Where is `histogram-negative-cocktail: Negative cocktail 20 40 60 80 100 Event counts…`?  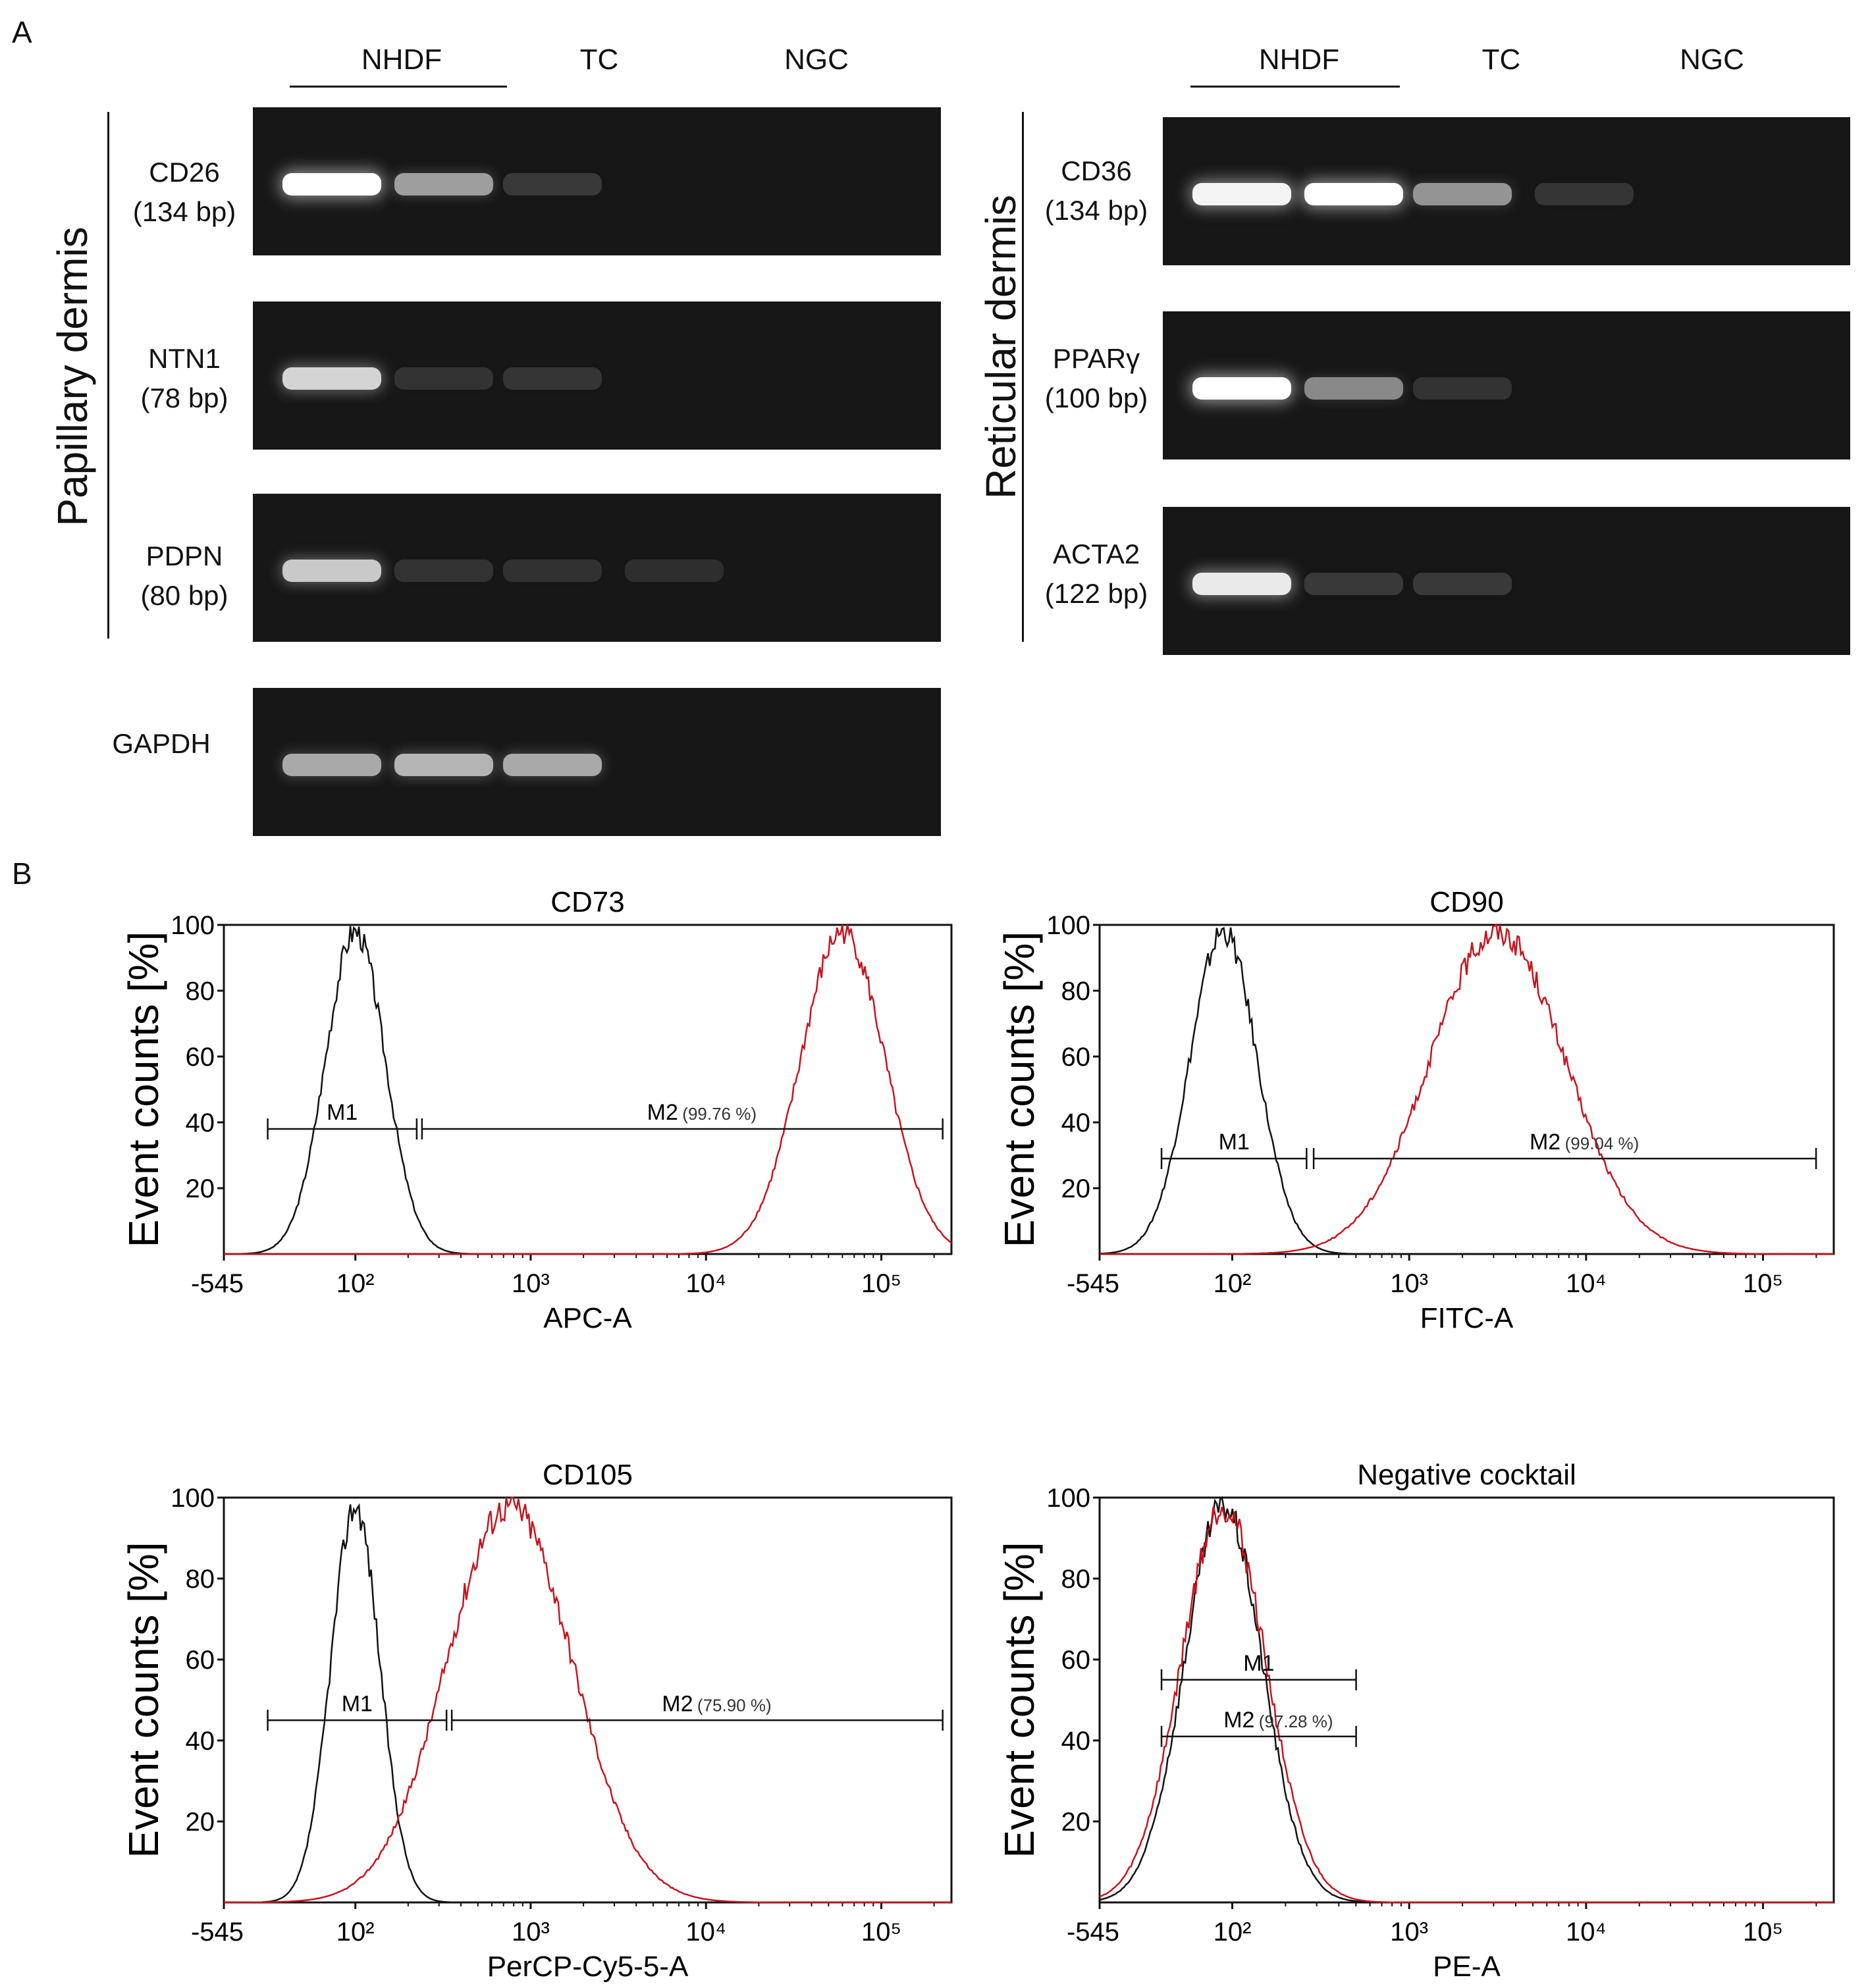
histogram-negative-cocktail: Negative cocktail 20 40 60 80 100 Event counts… is located at coordinates (1415, 1714).